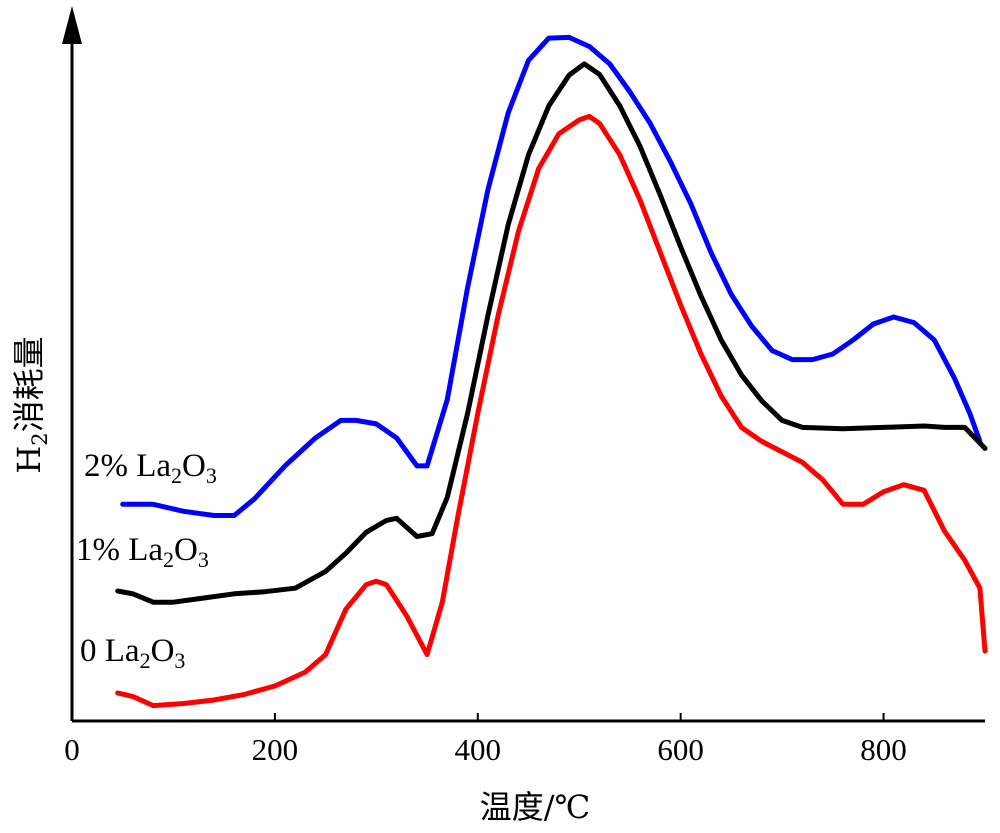  Describe the element at coordinates (72, 749) in the screenshot. I see `x-tick-label: 0` at that location.